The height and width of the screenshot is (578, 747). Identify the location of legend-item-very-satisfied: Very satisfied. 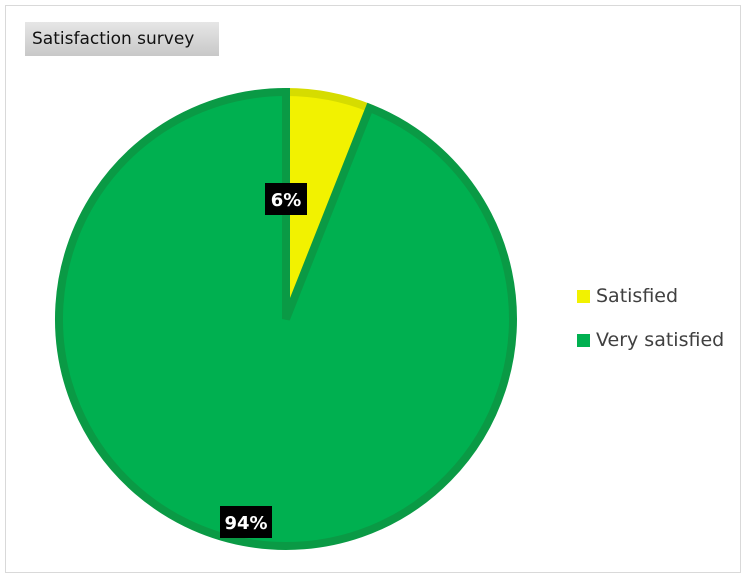
(650, 340).